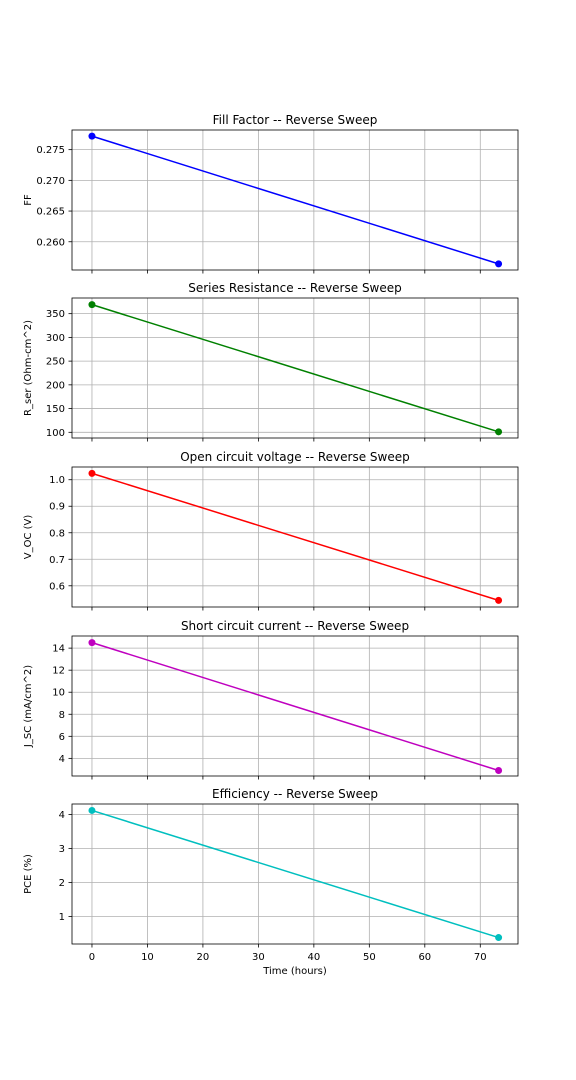 The width and height of the screenshot is (576, 1080). I want to click on y-tick-label: 0.260, so click(50, 242).